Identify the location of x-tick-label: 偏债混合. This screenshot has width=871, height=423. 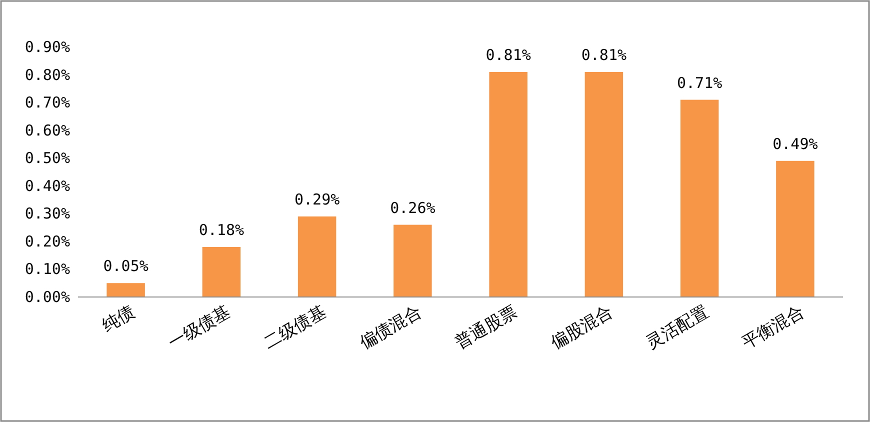
(391, 328).